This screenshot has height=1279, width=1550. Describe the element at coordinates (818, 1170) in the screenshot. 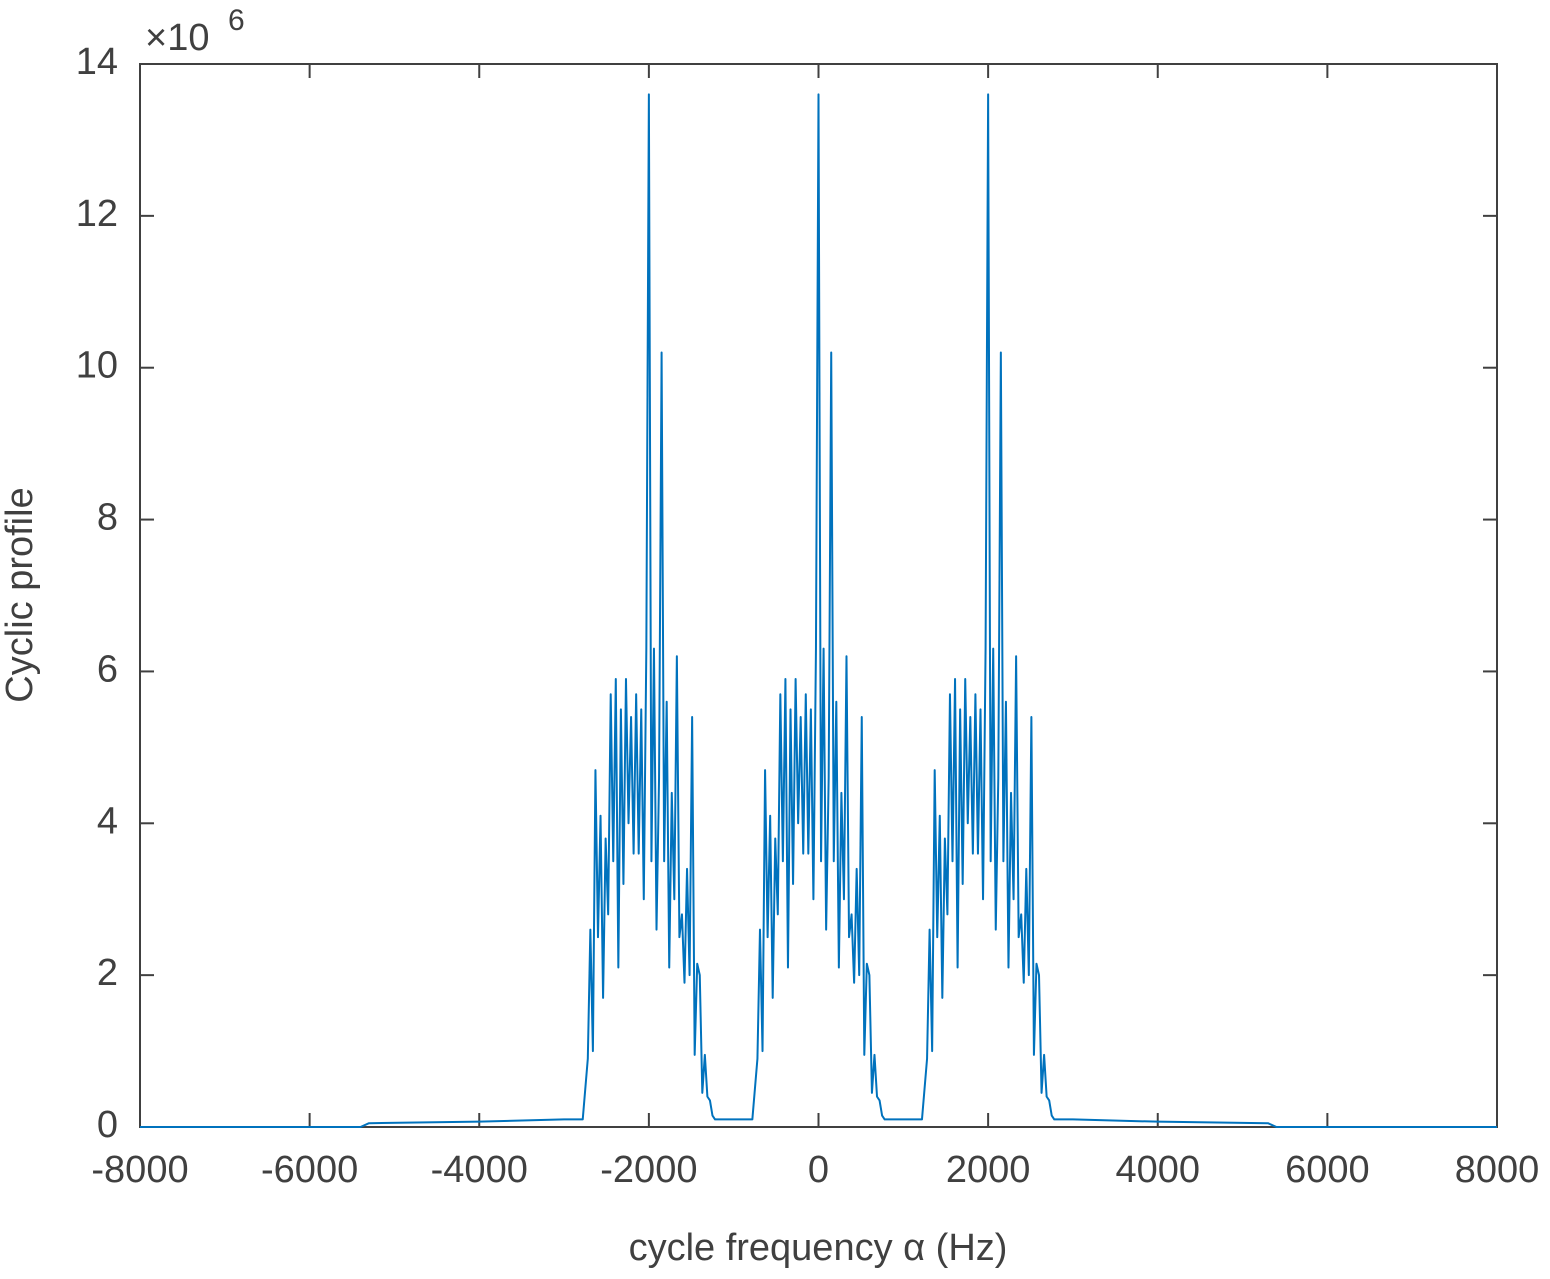

I see `x-tick-label: 0` at that location.